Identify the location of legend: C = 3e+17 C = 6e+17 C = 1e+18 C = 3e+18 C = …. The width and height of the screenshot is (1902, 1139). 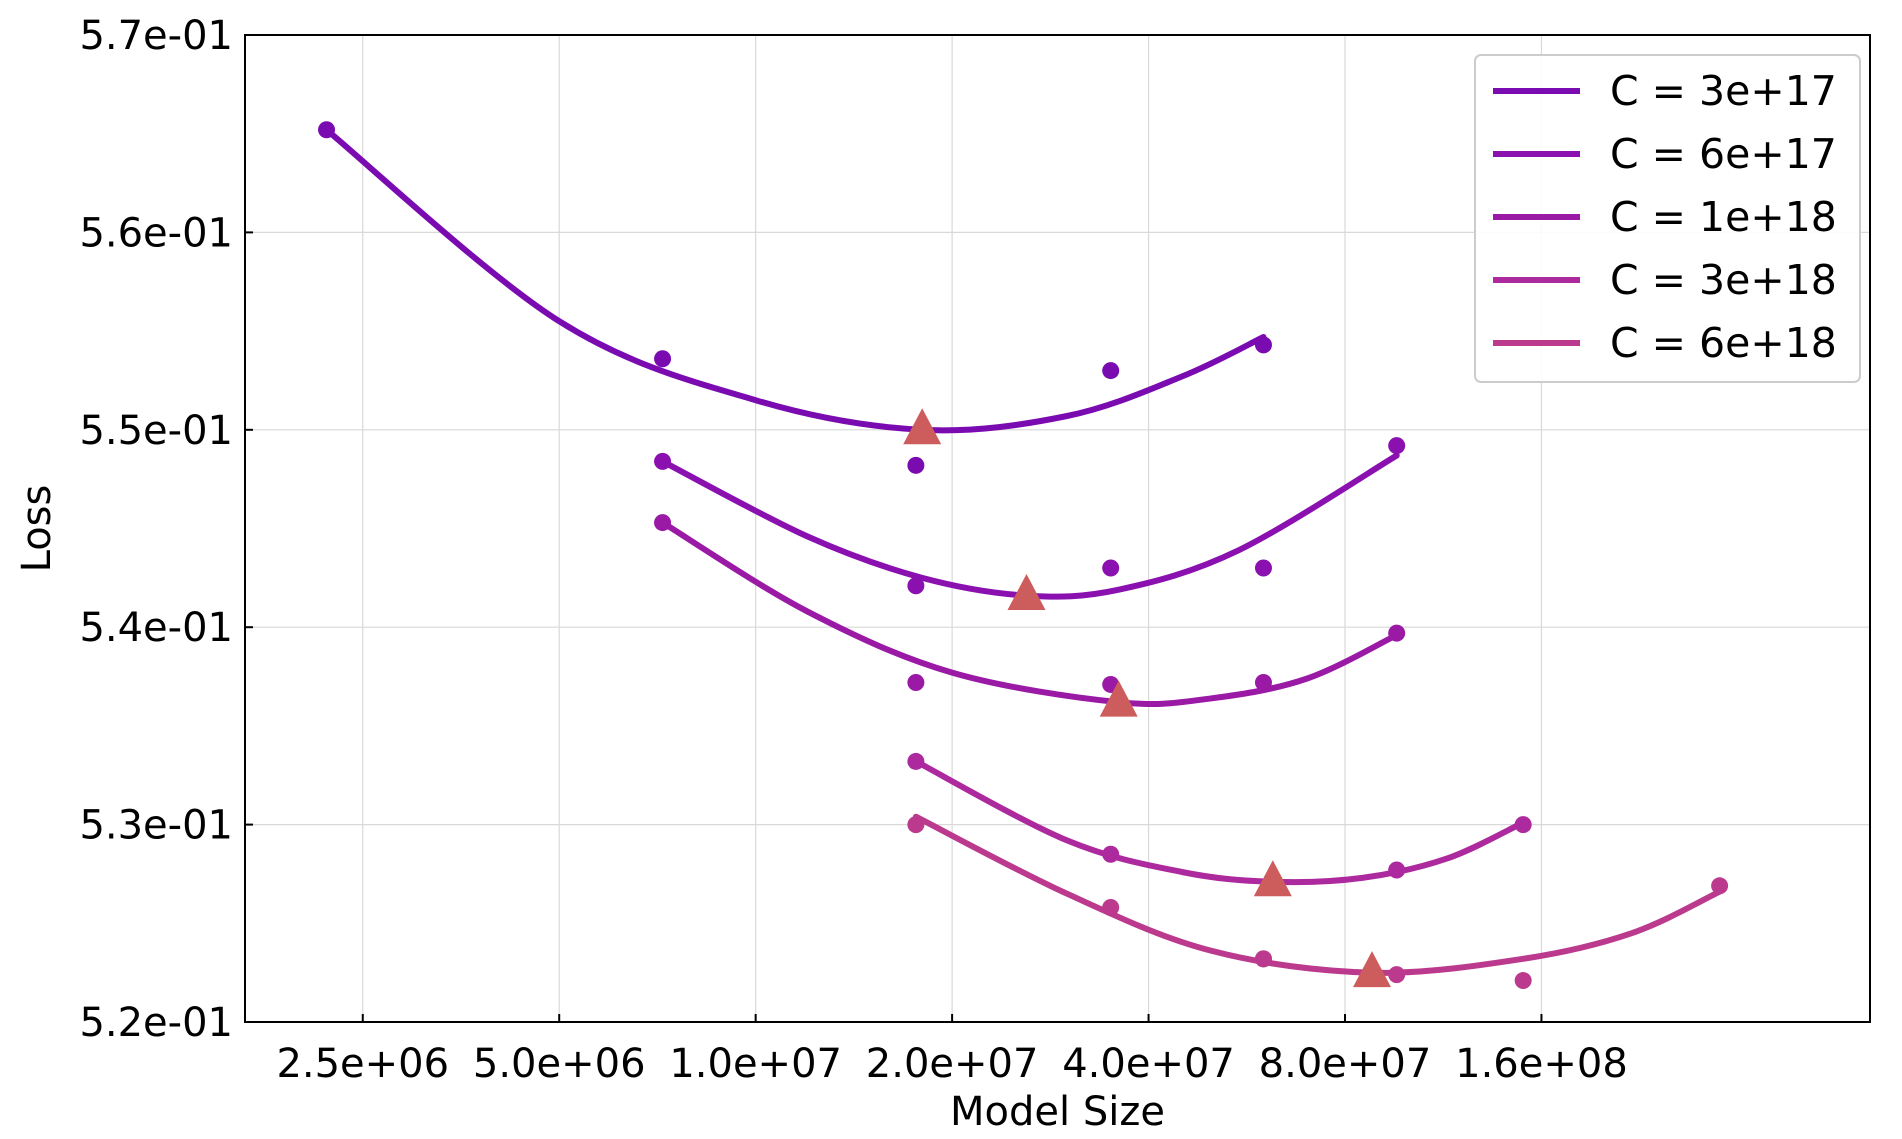
(1667, 218).